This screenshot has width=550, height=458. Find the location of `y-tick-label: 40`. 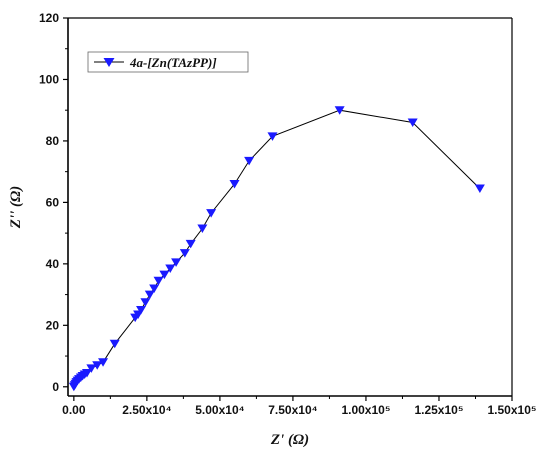

y-tick-label: 40 is located at coordinates (53, 264).